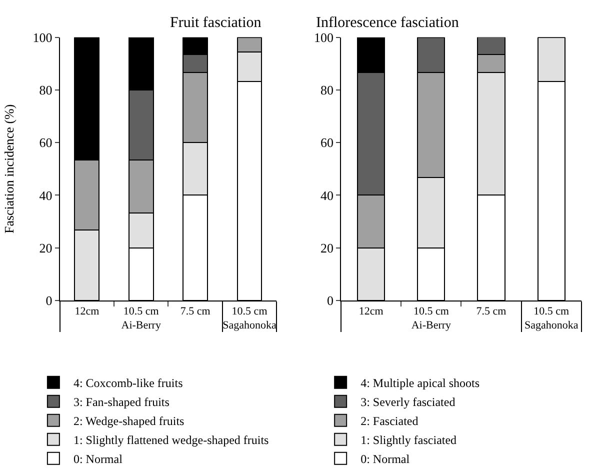 Image resolution: width=606 pixels, height=473 pixels. What do you see at coordinates (129, 421) in the screenshot?
I see `legend-label: 2: Wedge-shaped fruits` at bounding box center [129, 421].